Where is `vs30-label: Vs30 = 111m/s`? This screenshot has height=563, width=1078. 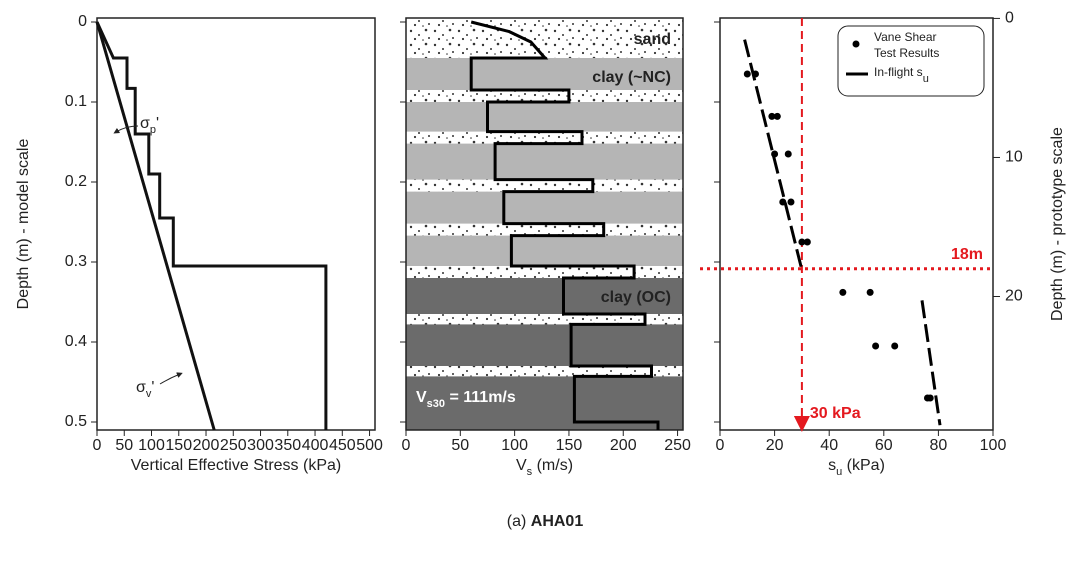
vs30-label: Vs30 = 111m/s is located at coordinates (466, 399).